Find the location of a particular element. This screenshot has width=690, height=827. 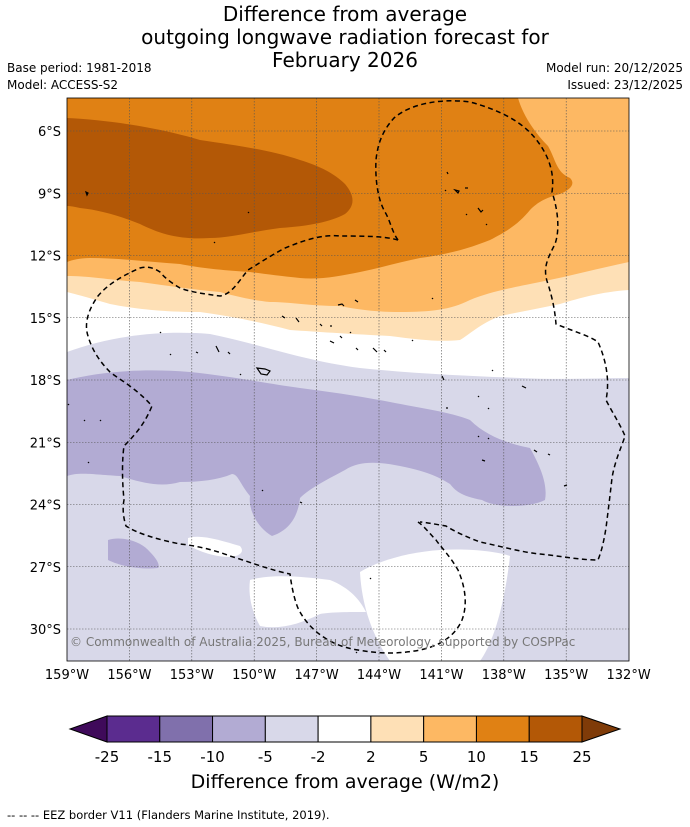

lat-label: 27°S is located at coordinates (45, 568).